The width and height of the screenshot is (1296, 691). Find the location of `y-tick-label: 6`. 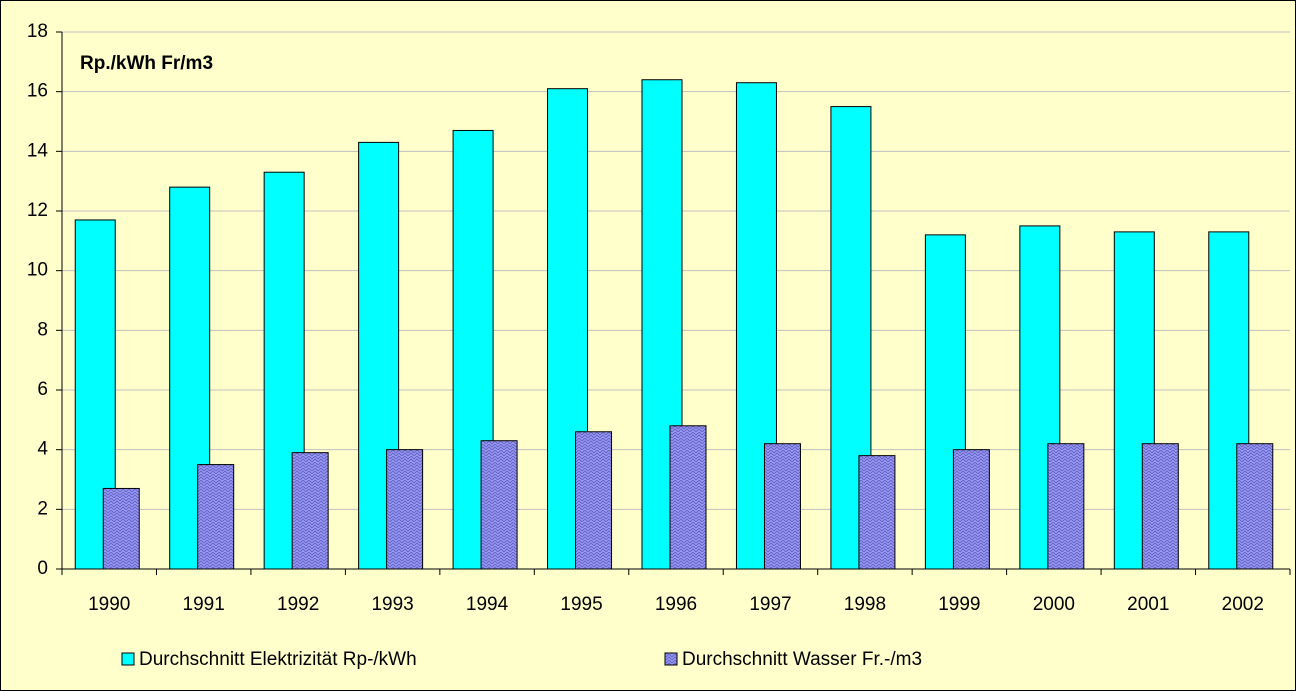

y-tick-label: 6 is located at coordinates (42, 389).